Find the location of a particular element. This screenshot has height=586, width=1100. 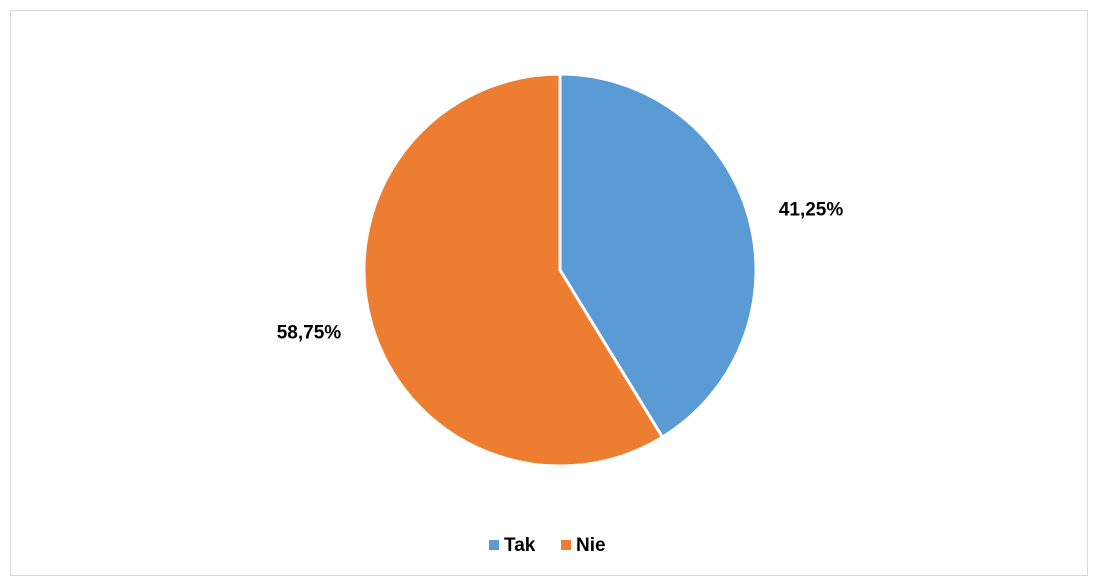

legend-label-tak: Tak is located at coordinates (520, 545).